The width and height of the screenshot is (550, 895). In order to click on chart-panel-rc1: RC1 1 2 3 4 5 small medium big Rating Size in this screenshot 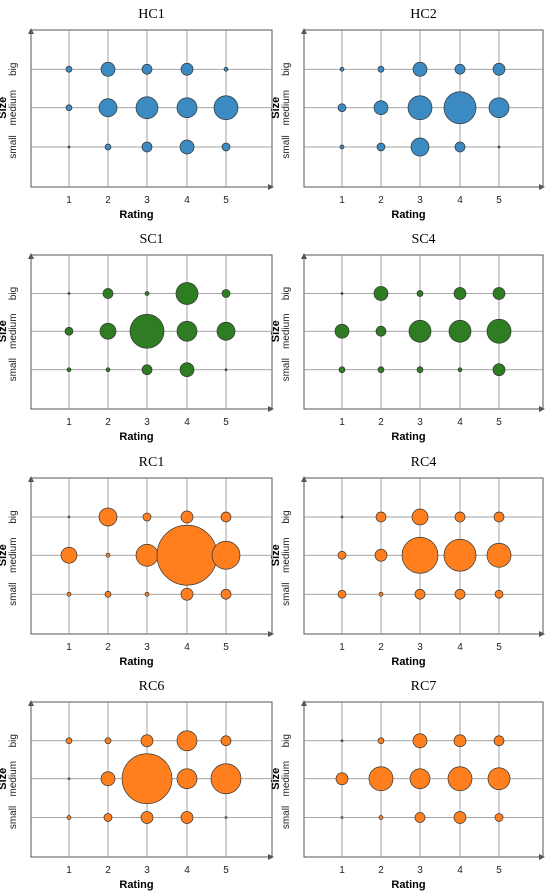, I will do `click(137, 561)`.